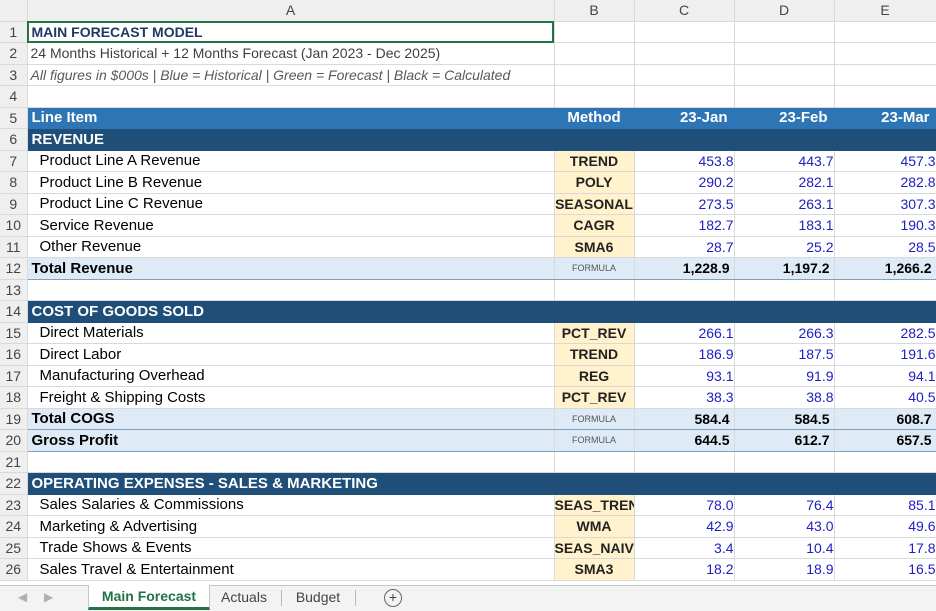 This screenshot has height=611, width=936. I want to click on row-header: 15, so click(14, 333).